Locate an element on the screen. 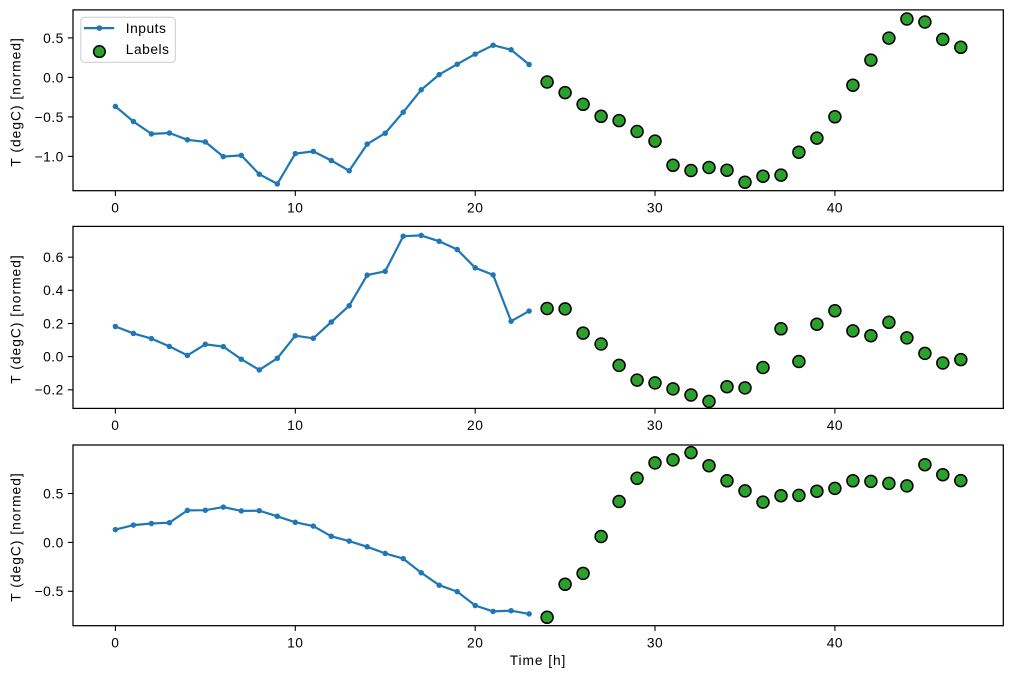  svg-text: −1.0 is located at coordinates (49, 156).